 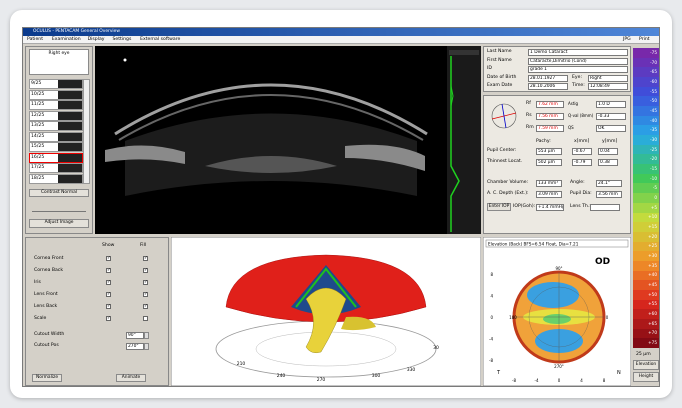 I want to click on field-label: Rf, so click(x=528, y=103).